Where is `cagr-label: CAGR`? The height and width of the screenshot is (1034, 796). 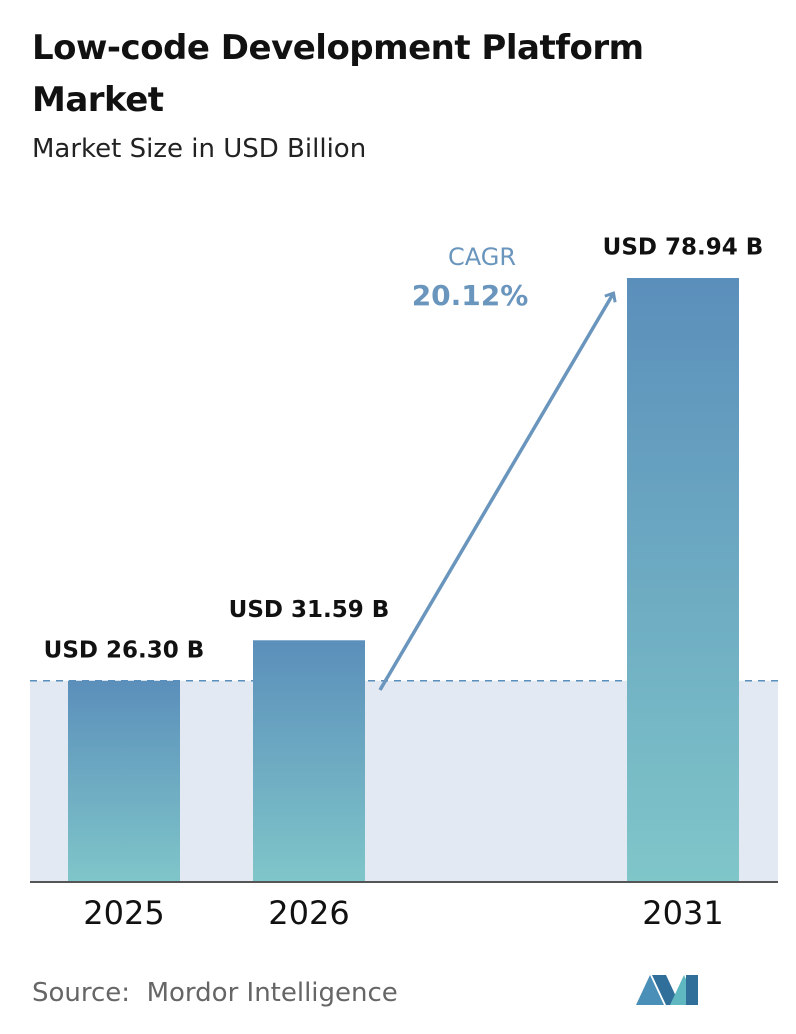 cagr-label: CAGR is located at coordinates (482, 257).